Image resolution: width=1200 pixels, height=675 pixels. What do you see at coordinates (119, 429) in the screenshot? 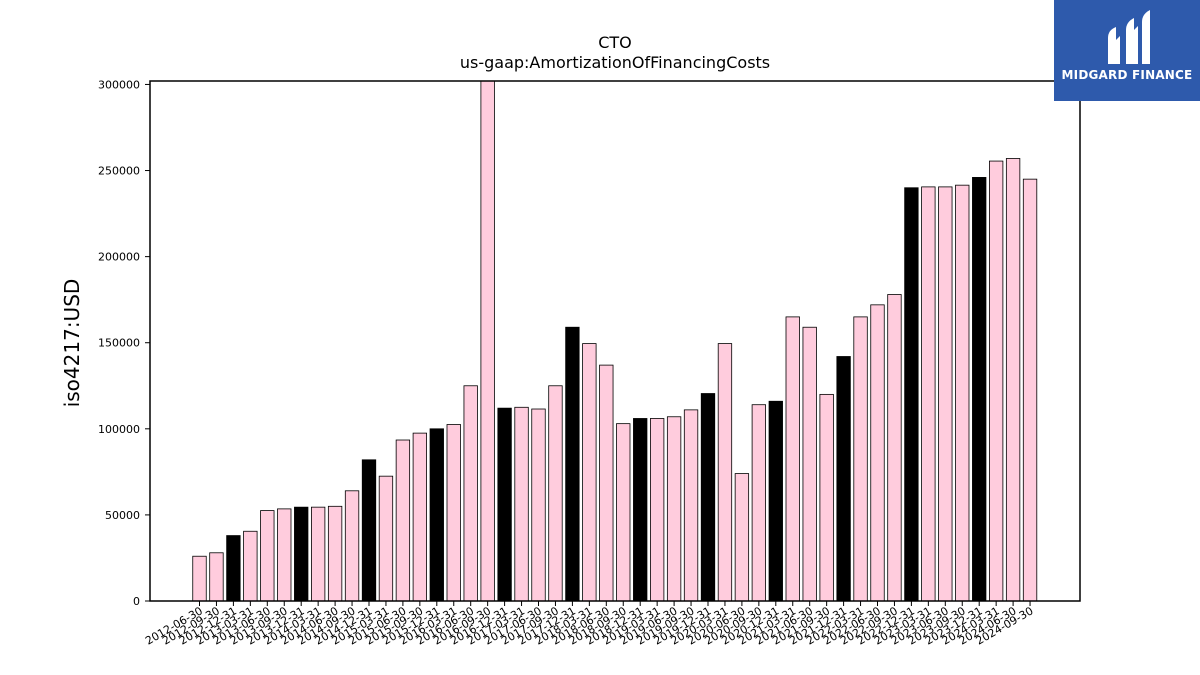
I see `y-tick-label: 100000` at bounding box center [119, 429].